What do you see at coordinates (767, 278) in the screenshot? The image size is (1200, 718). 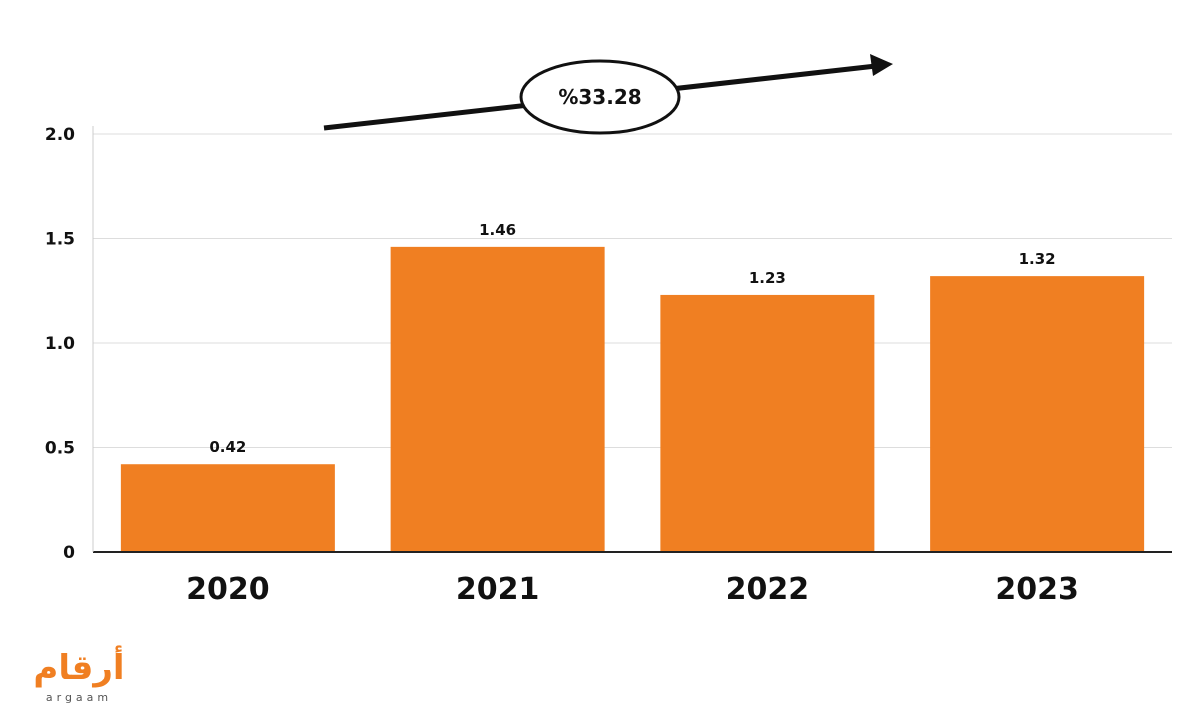 I see `data-label-2022: 1.23` at bounding box center [767, 278].